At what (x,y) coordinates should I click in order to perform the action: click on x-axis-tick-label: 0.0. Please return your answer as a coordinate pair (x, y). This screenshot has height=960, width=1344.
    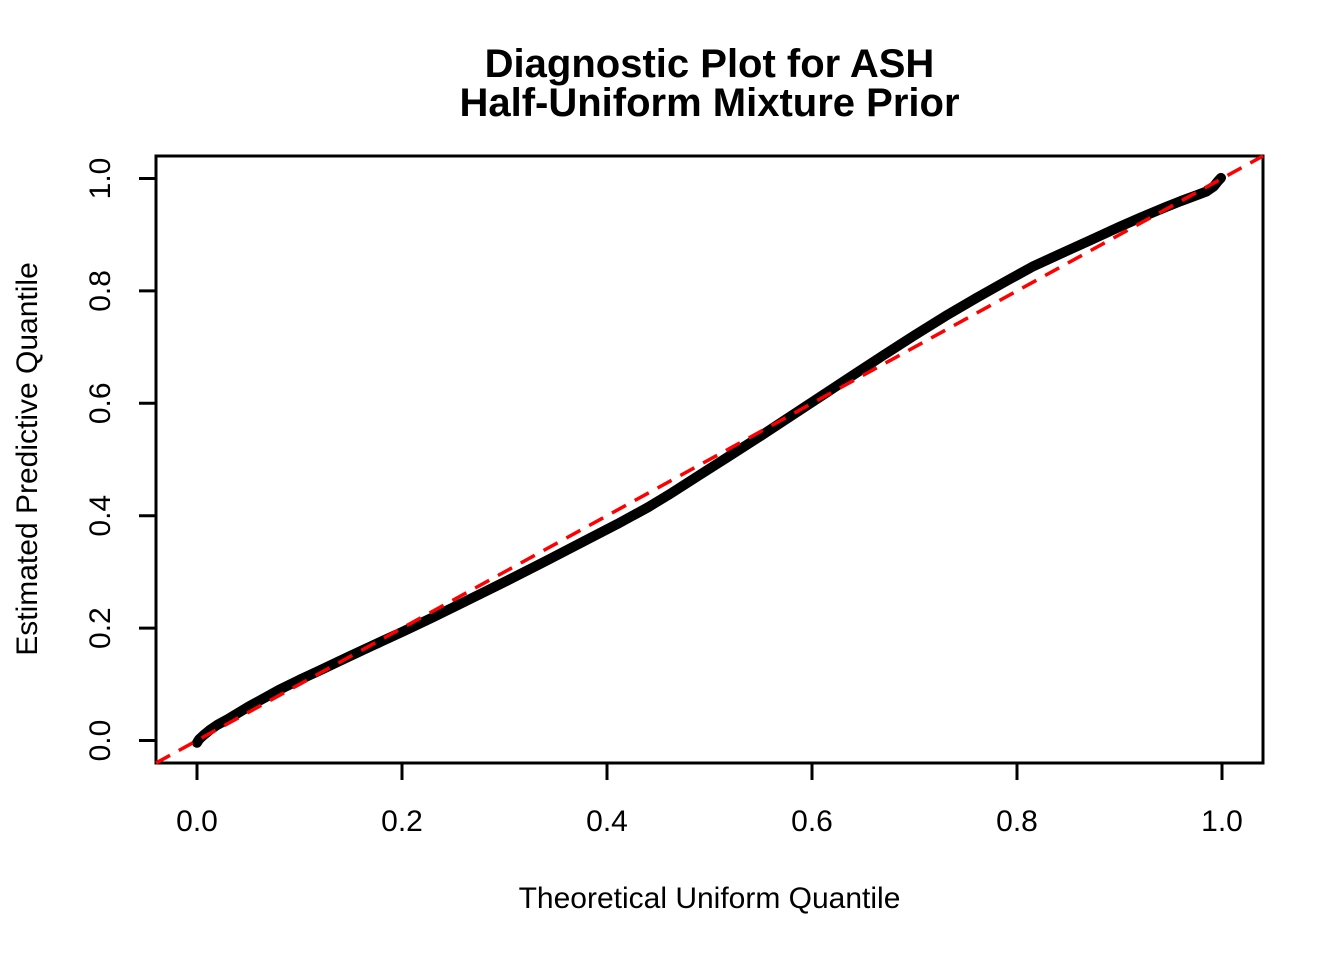
    Looking at the image, I should click on (197, 821).